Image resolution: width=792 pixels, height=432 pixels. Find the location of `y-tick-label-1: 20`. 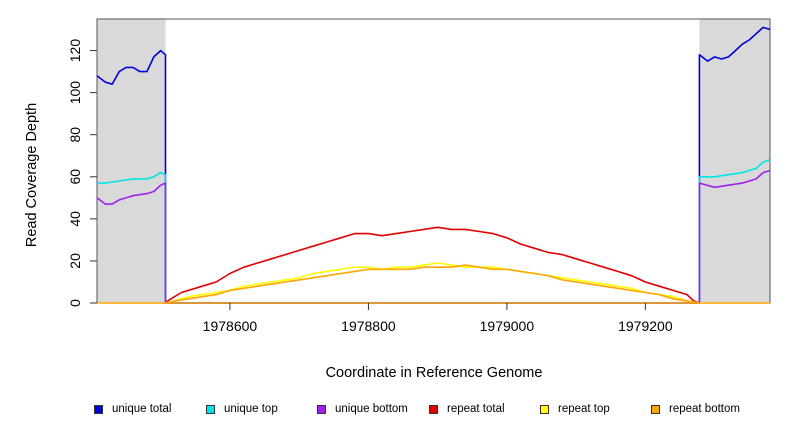

y-tick-label-1: 20 is located at coordinates (75, 261).